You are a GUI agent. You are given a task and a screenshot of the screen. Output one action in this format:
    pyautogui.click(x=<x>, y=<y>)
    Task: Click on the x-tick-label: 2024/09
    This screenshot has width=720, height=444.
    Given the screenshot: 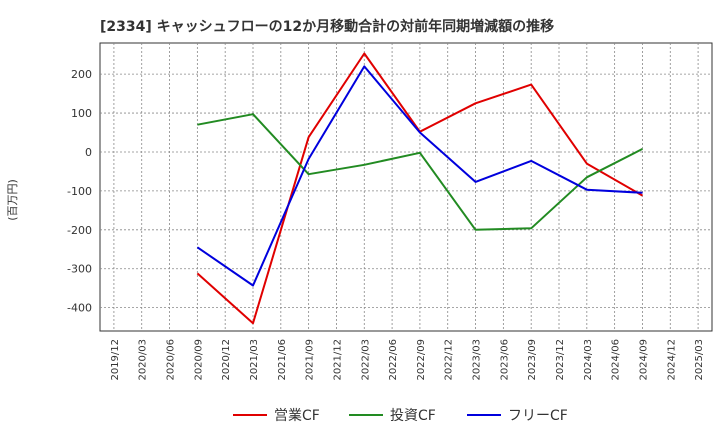 What is the action you would take?
    pyautogui.click(x=643, y=360)
    